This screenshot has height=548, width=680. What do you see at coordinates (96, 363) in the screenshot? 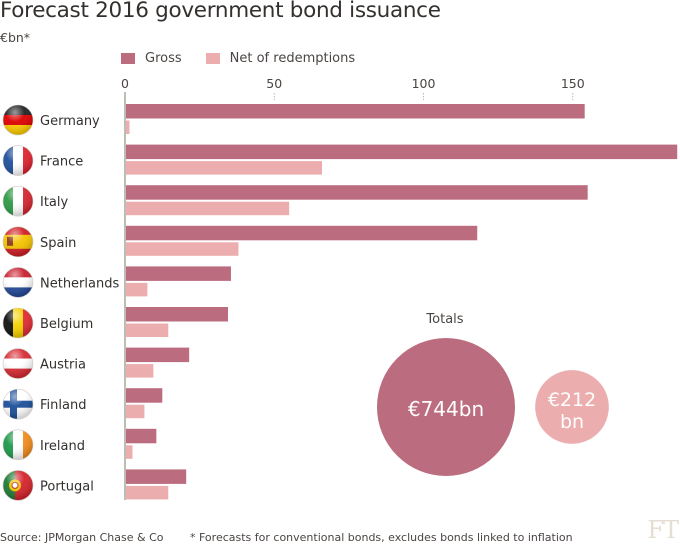
I see `category-row: Austria` at bounding box center [96, 363].